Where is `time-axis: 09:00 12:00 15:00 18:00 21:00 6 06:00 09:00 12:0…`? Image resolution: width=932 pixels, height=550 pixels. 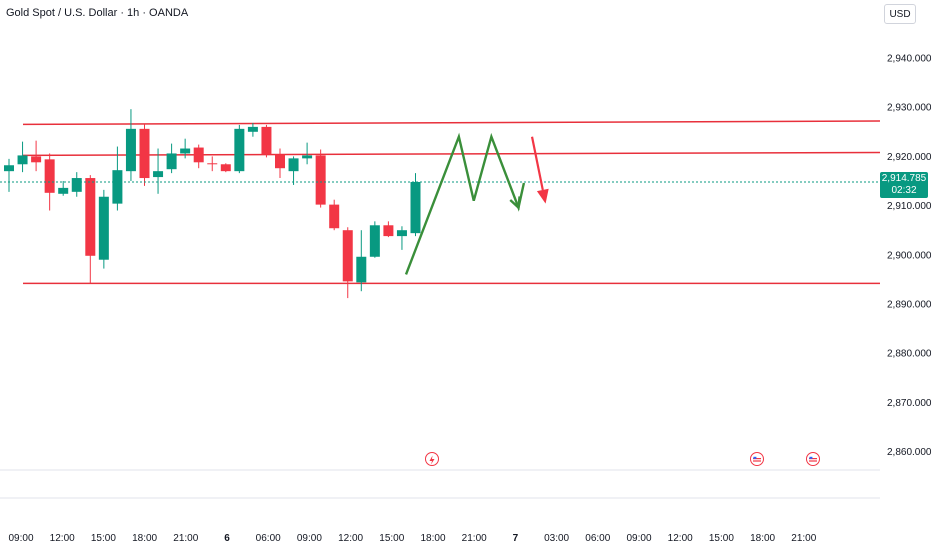 time-axis: 09:00 12:00 15:00 18:00 21:00 6 06:00 09:00 12:0… is located at coordinates (412, 538).